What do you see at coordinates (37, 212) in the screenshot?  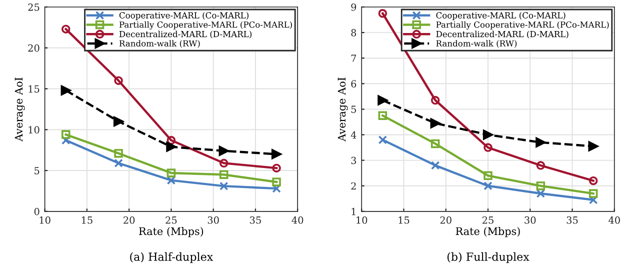 I see `y-tick-label: 0` at bounding box center [37, 212].